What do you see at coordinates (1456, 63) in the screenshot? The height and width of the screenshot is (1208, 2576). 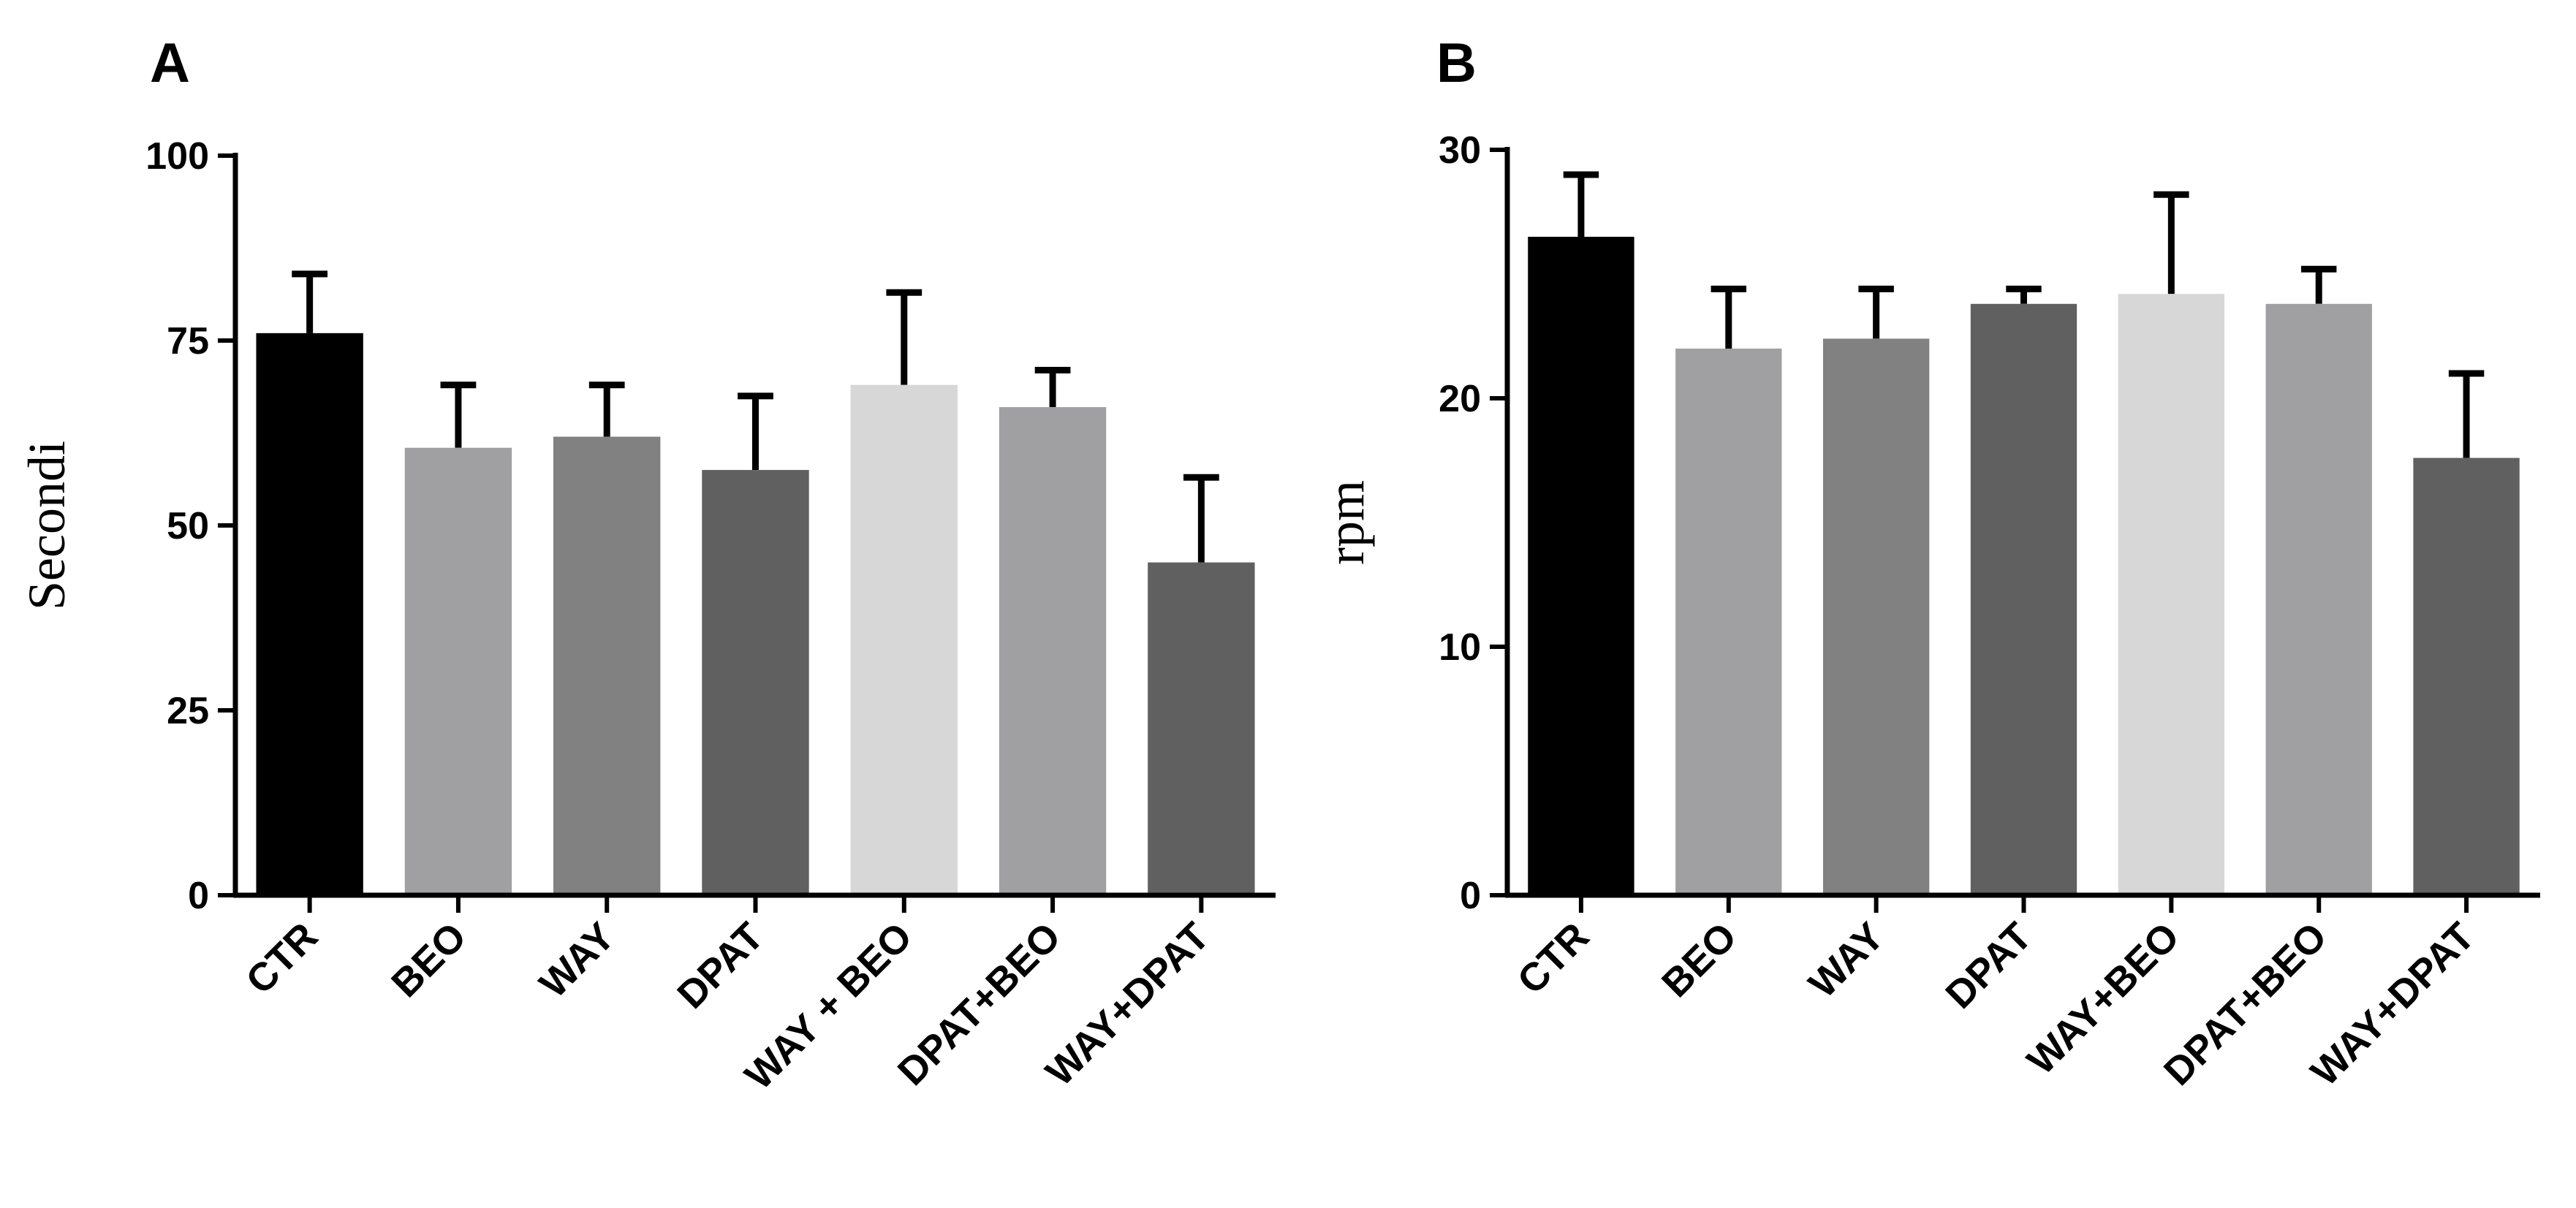 I see `panel-label: B` at bounding box center [1456, 63].